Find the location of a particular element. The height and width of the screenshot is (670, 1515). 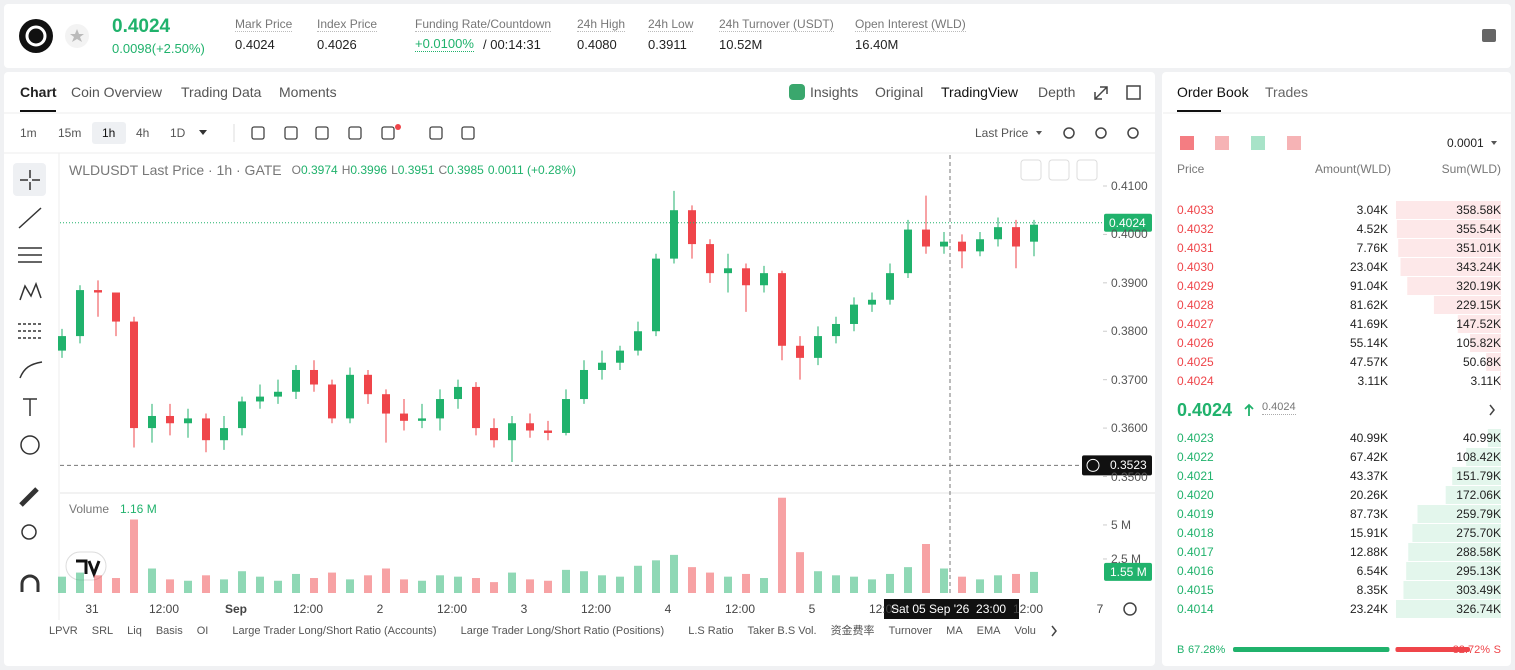

indicator-tab: LPVR is located at coordinates (63, 631).